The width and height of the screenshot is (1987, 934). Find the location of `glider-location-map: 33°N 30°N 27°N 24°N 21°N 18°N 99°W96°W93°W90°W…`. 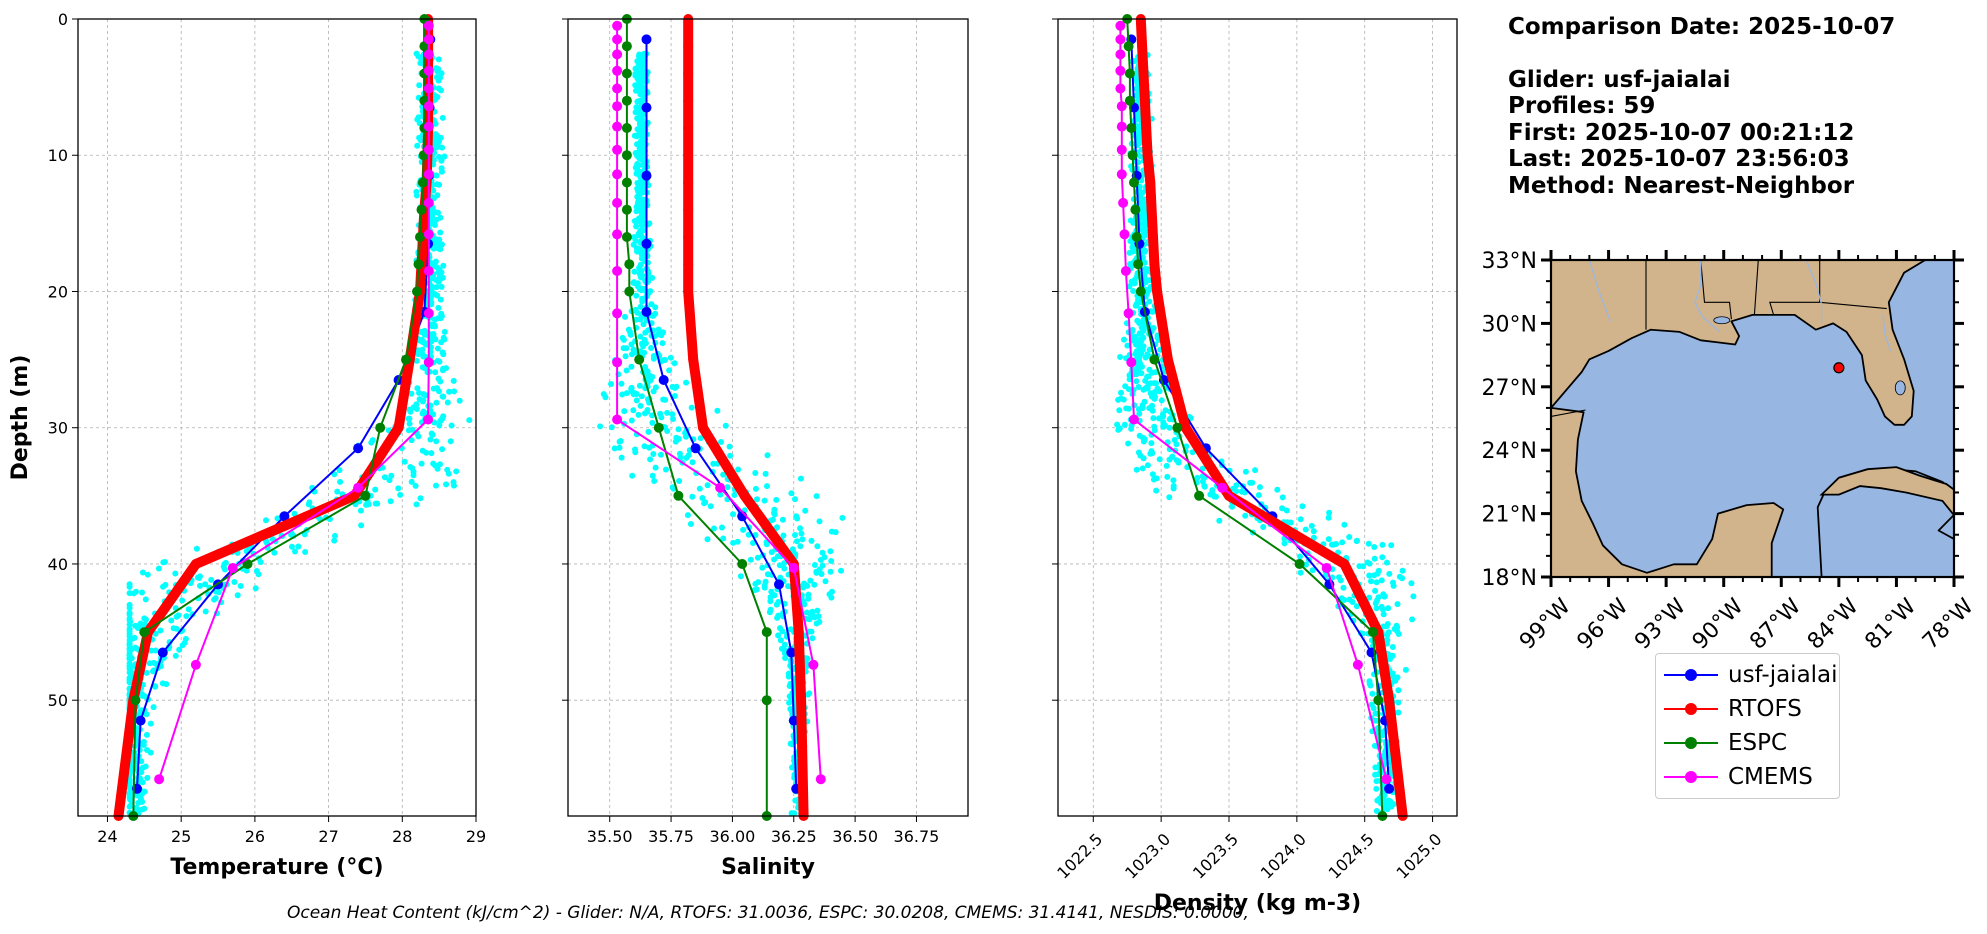

glider-location-map: 33°N 30°N 27°N 24°N 21°N 18°N 99°W96°W93°W90°W… is located at coordinates (1730, 452).